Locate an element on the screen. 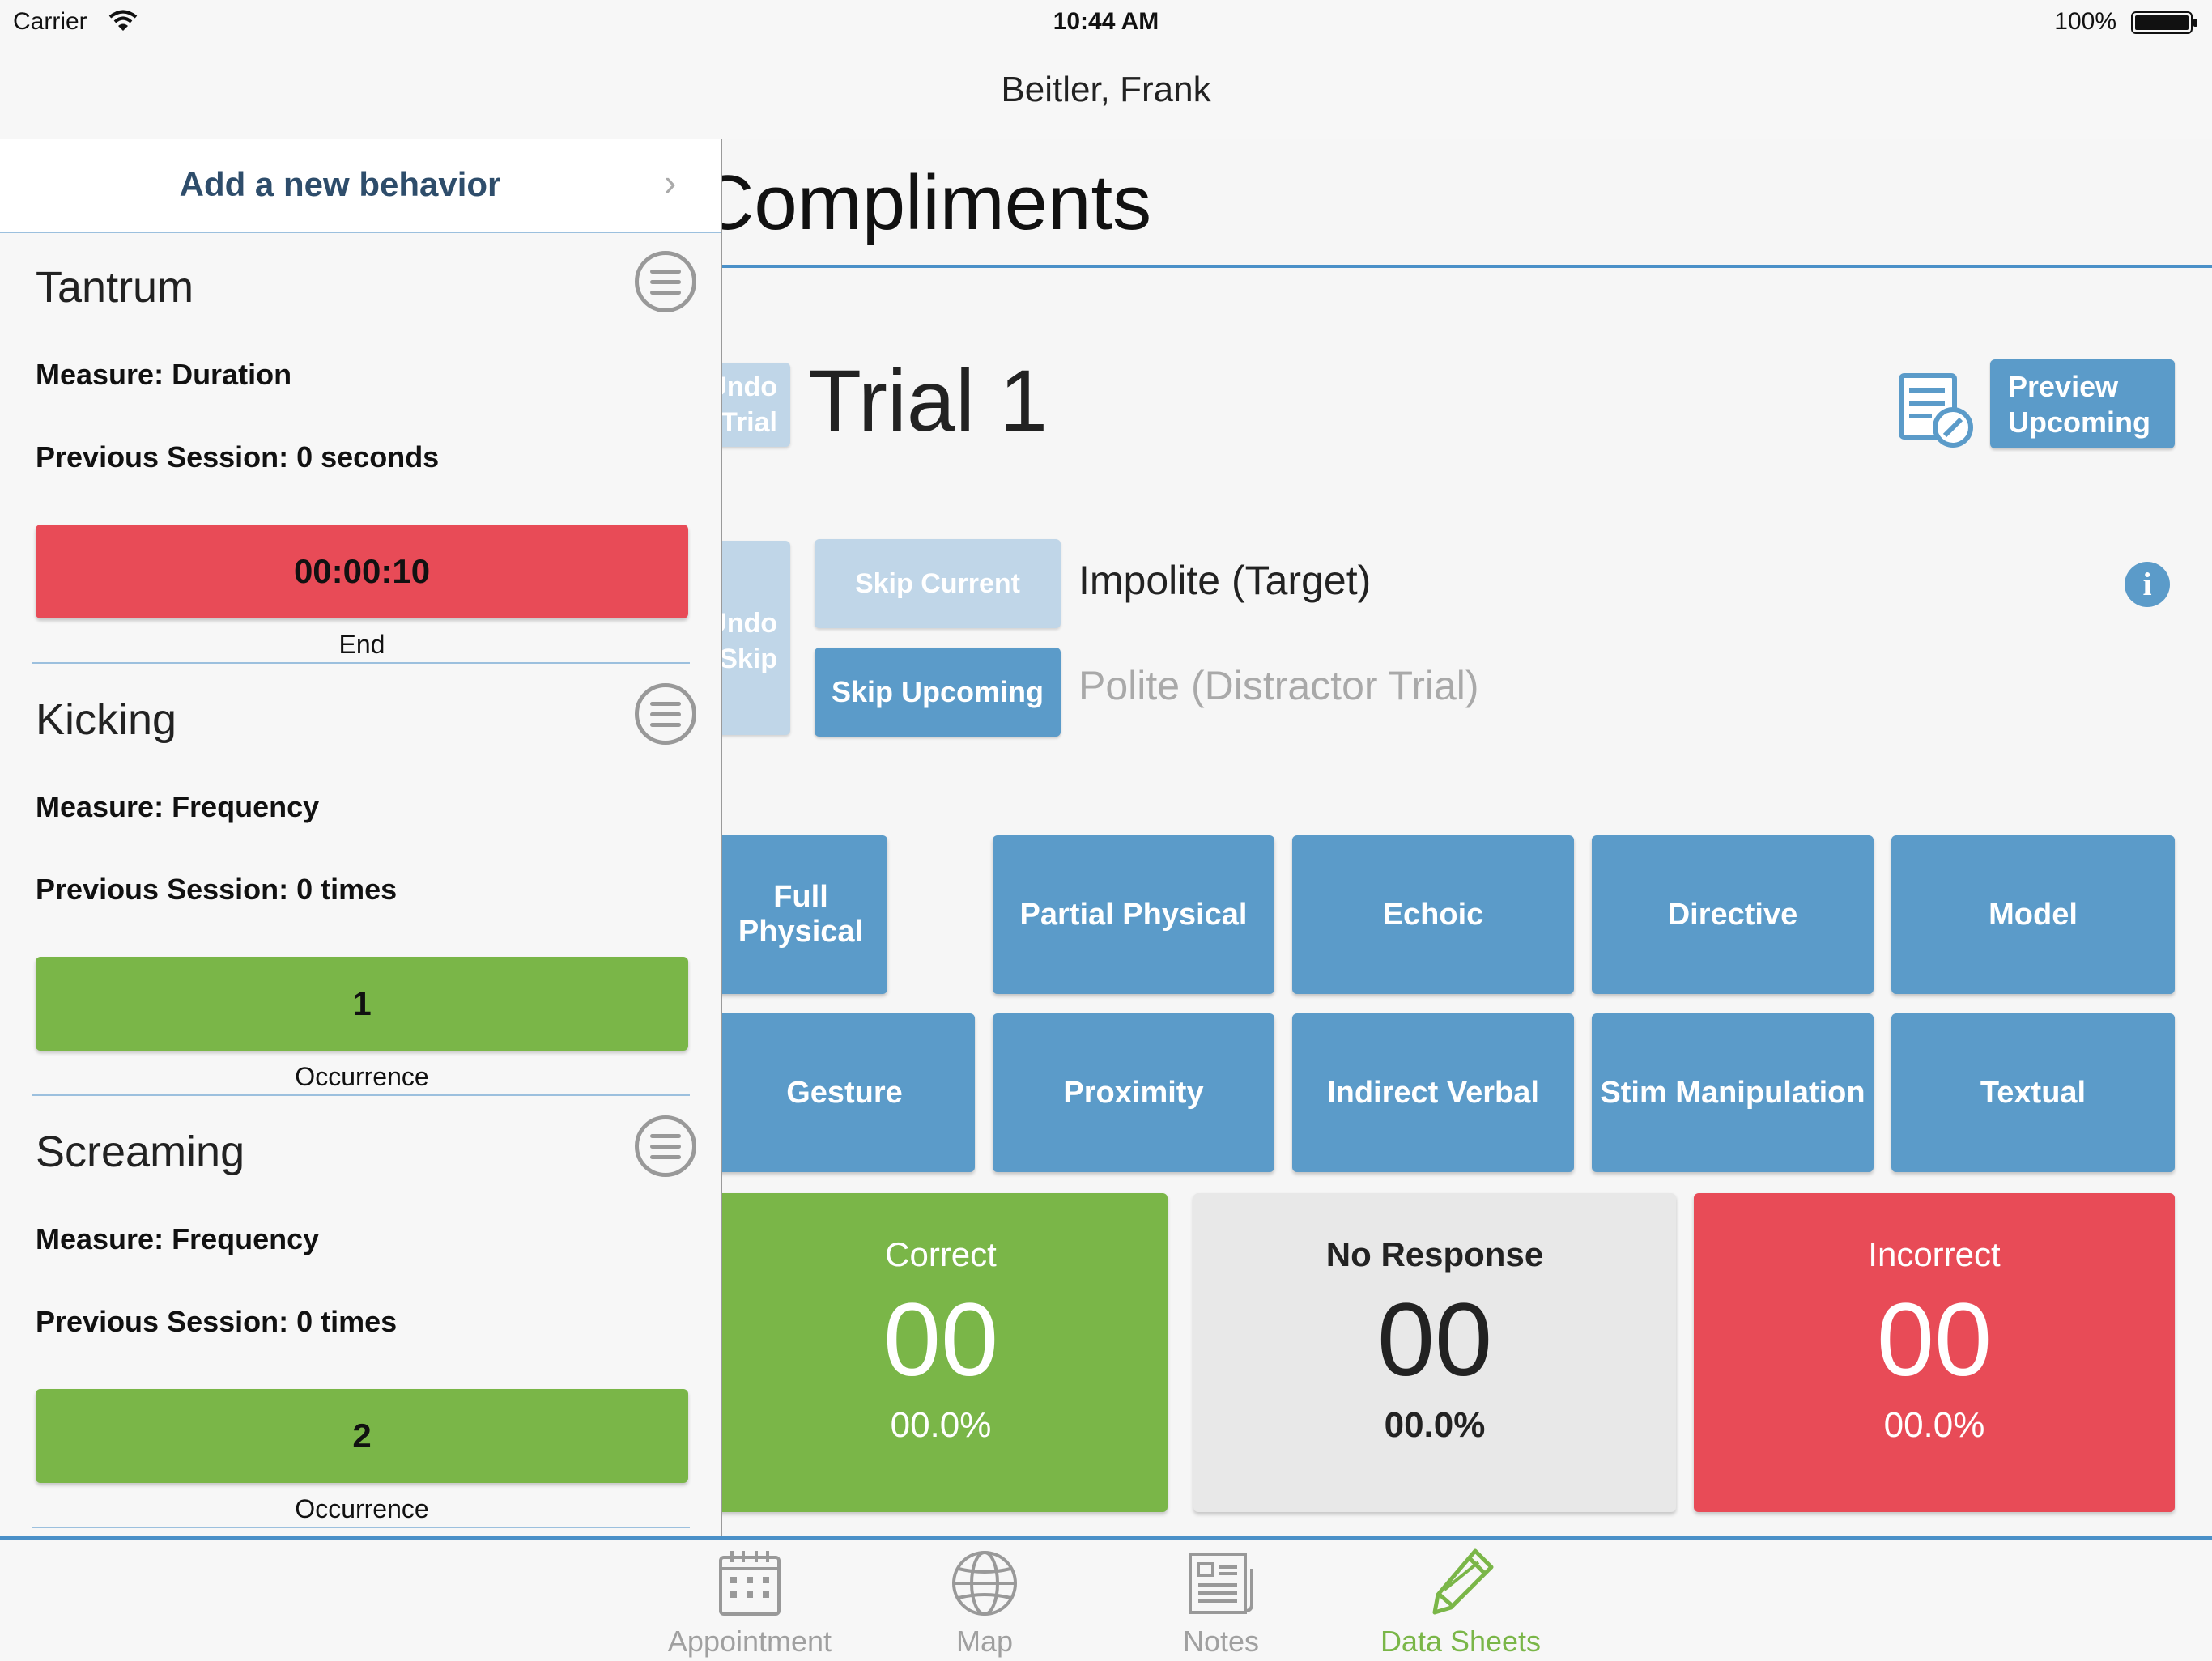 This screenshot has height=1661, width=2212. tab-data-sheets: Data Sheets is located at coordinates (1461, 1602).